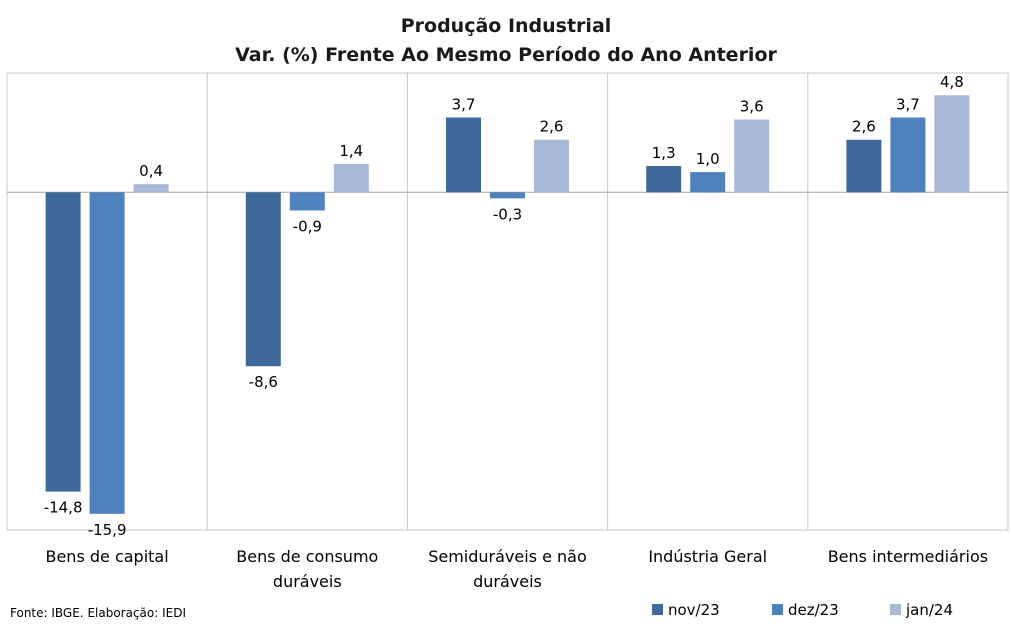  What do you see at coordinates (708, 159) in the screenshot?
I see `data-label: 1,0` at bounding box center [708, 159].